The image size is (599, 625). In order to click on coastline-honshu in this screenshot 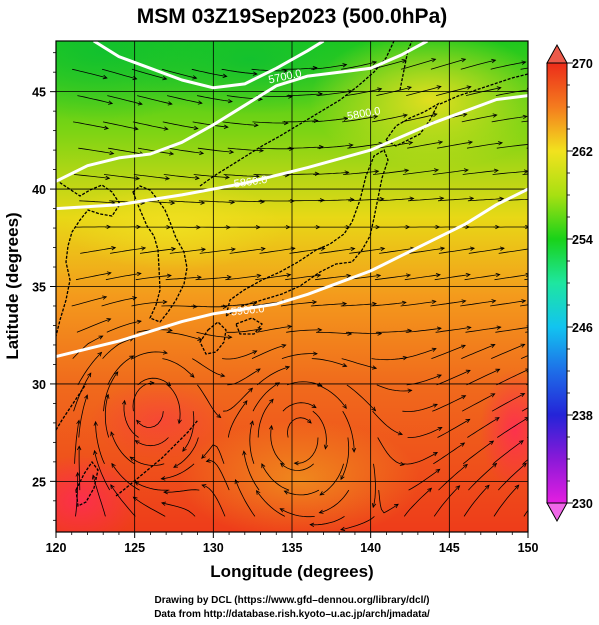, I will do `click(306, 233)`.